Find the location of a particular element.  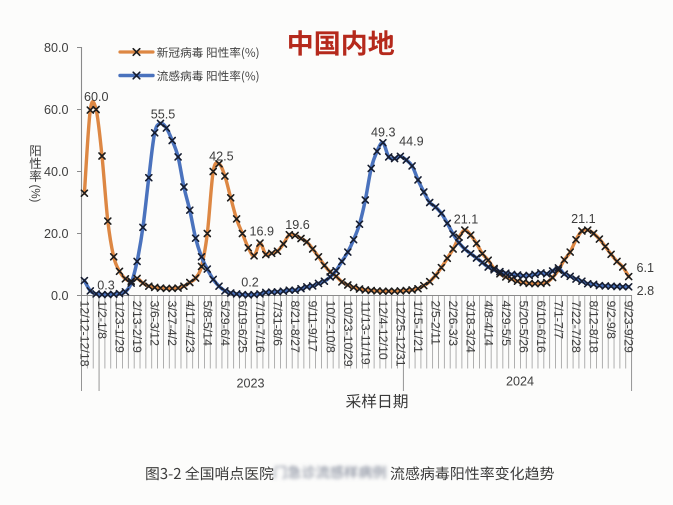

svg-text: 10/23-10/29 is located at coordinates (348, 334).